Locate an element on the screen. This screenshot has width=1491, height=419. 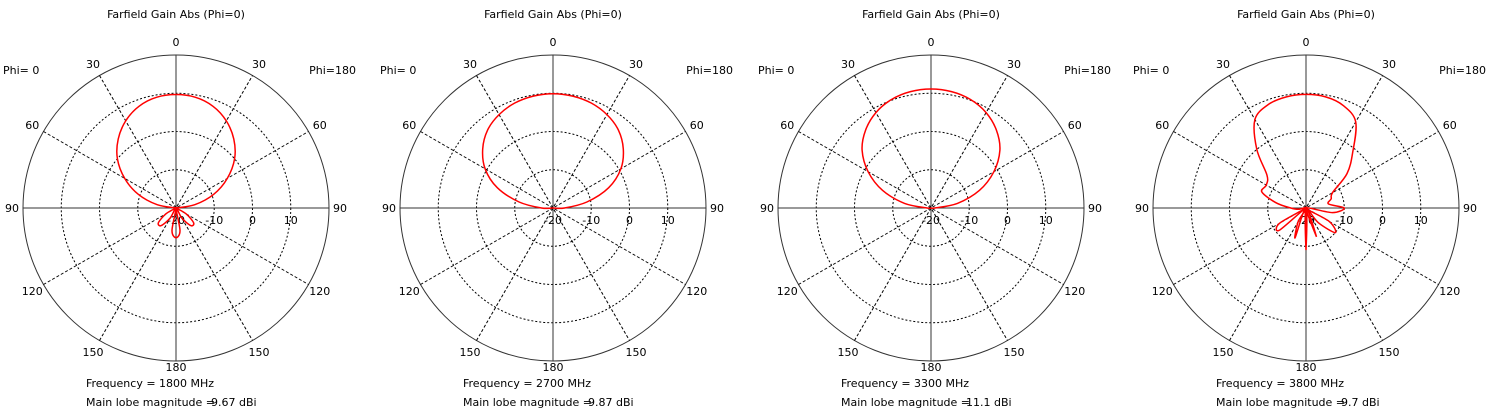
frequency-text: Frequency = 1800 MHz is located at coordinates (150, 383).